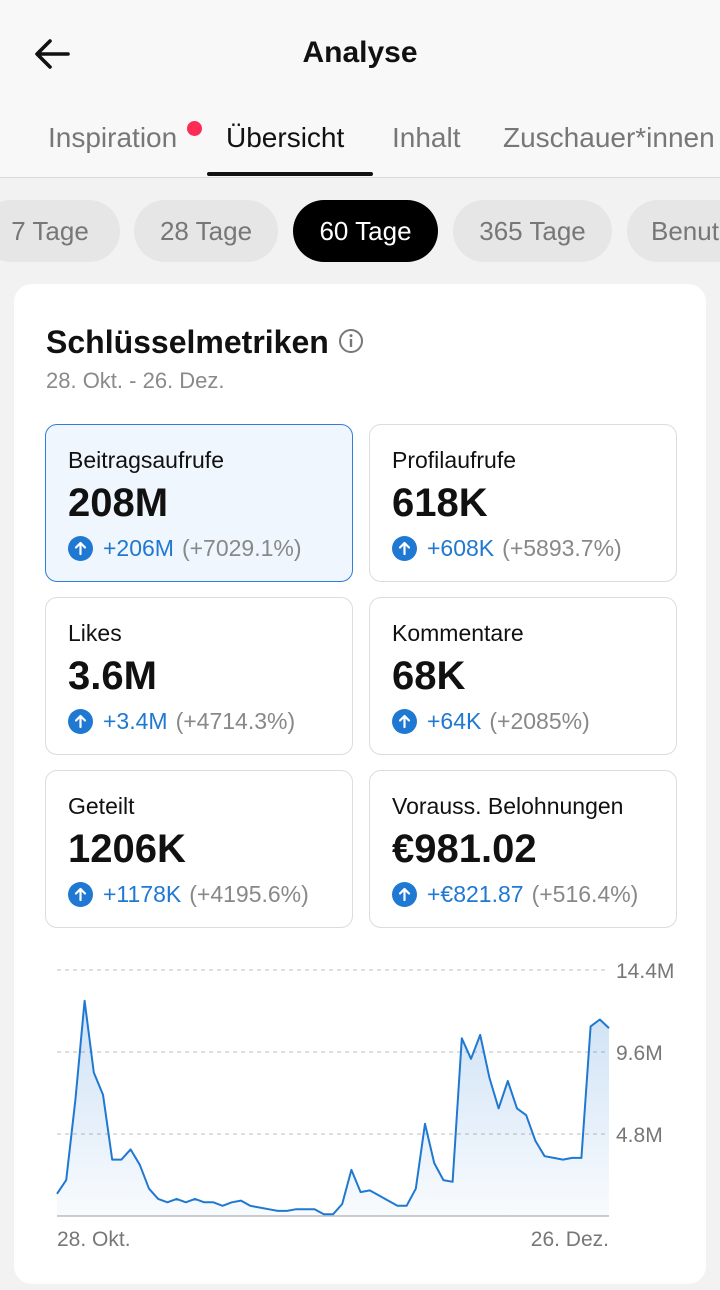 This screenshot has height=1290, width=720. I want to click on chip-7-tage: 7 Tage, so click(60, 231).